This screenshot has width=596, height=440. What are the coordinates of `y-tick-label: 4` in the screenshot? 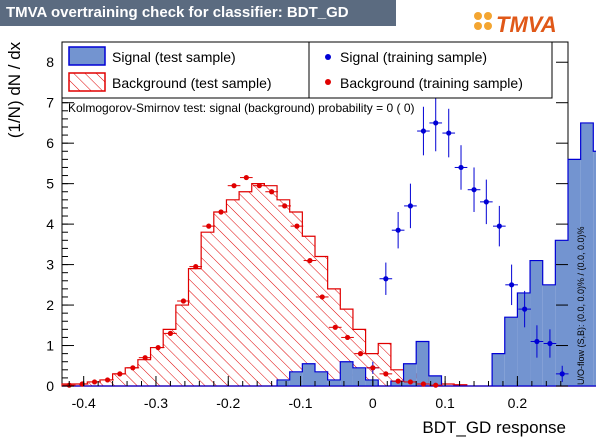 It's located at (50, 224).